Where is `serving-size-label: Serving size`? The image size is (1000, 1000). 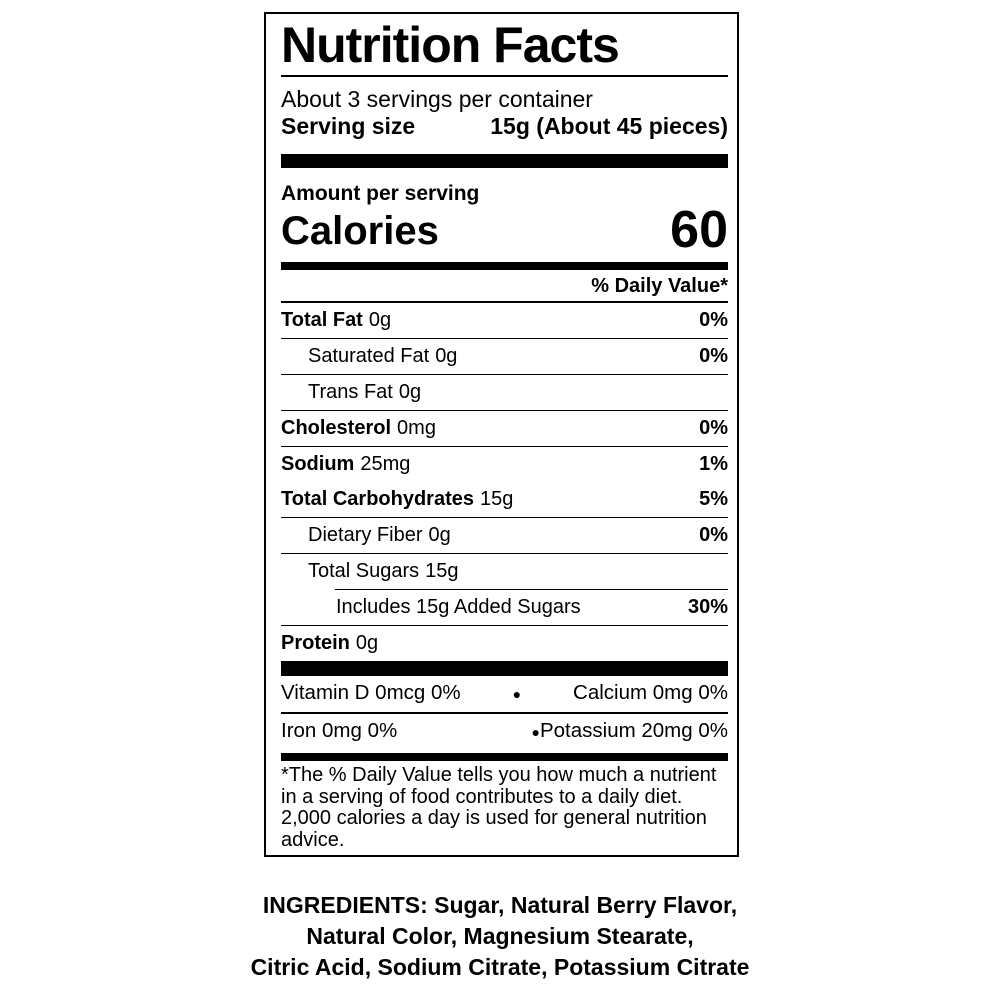 serving-size-label: Serving size is located at coordinates (348, 126).